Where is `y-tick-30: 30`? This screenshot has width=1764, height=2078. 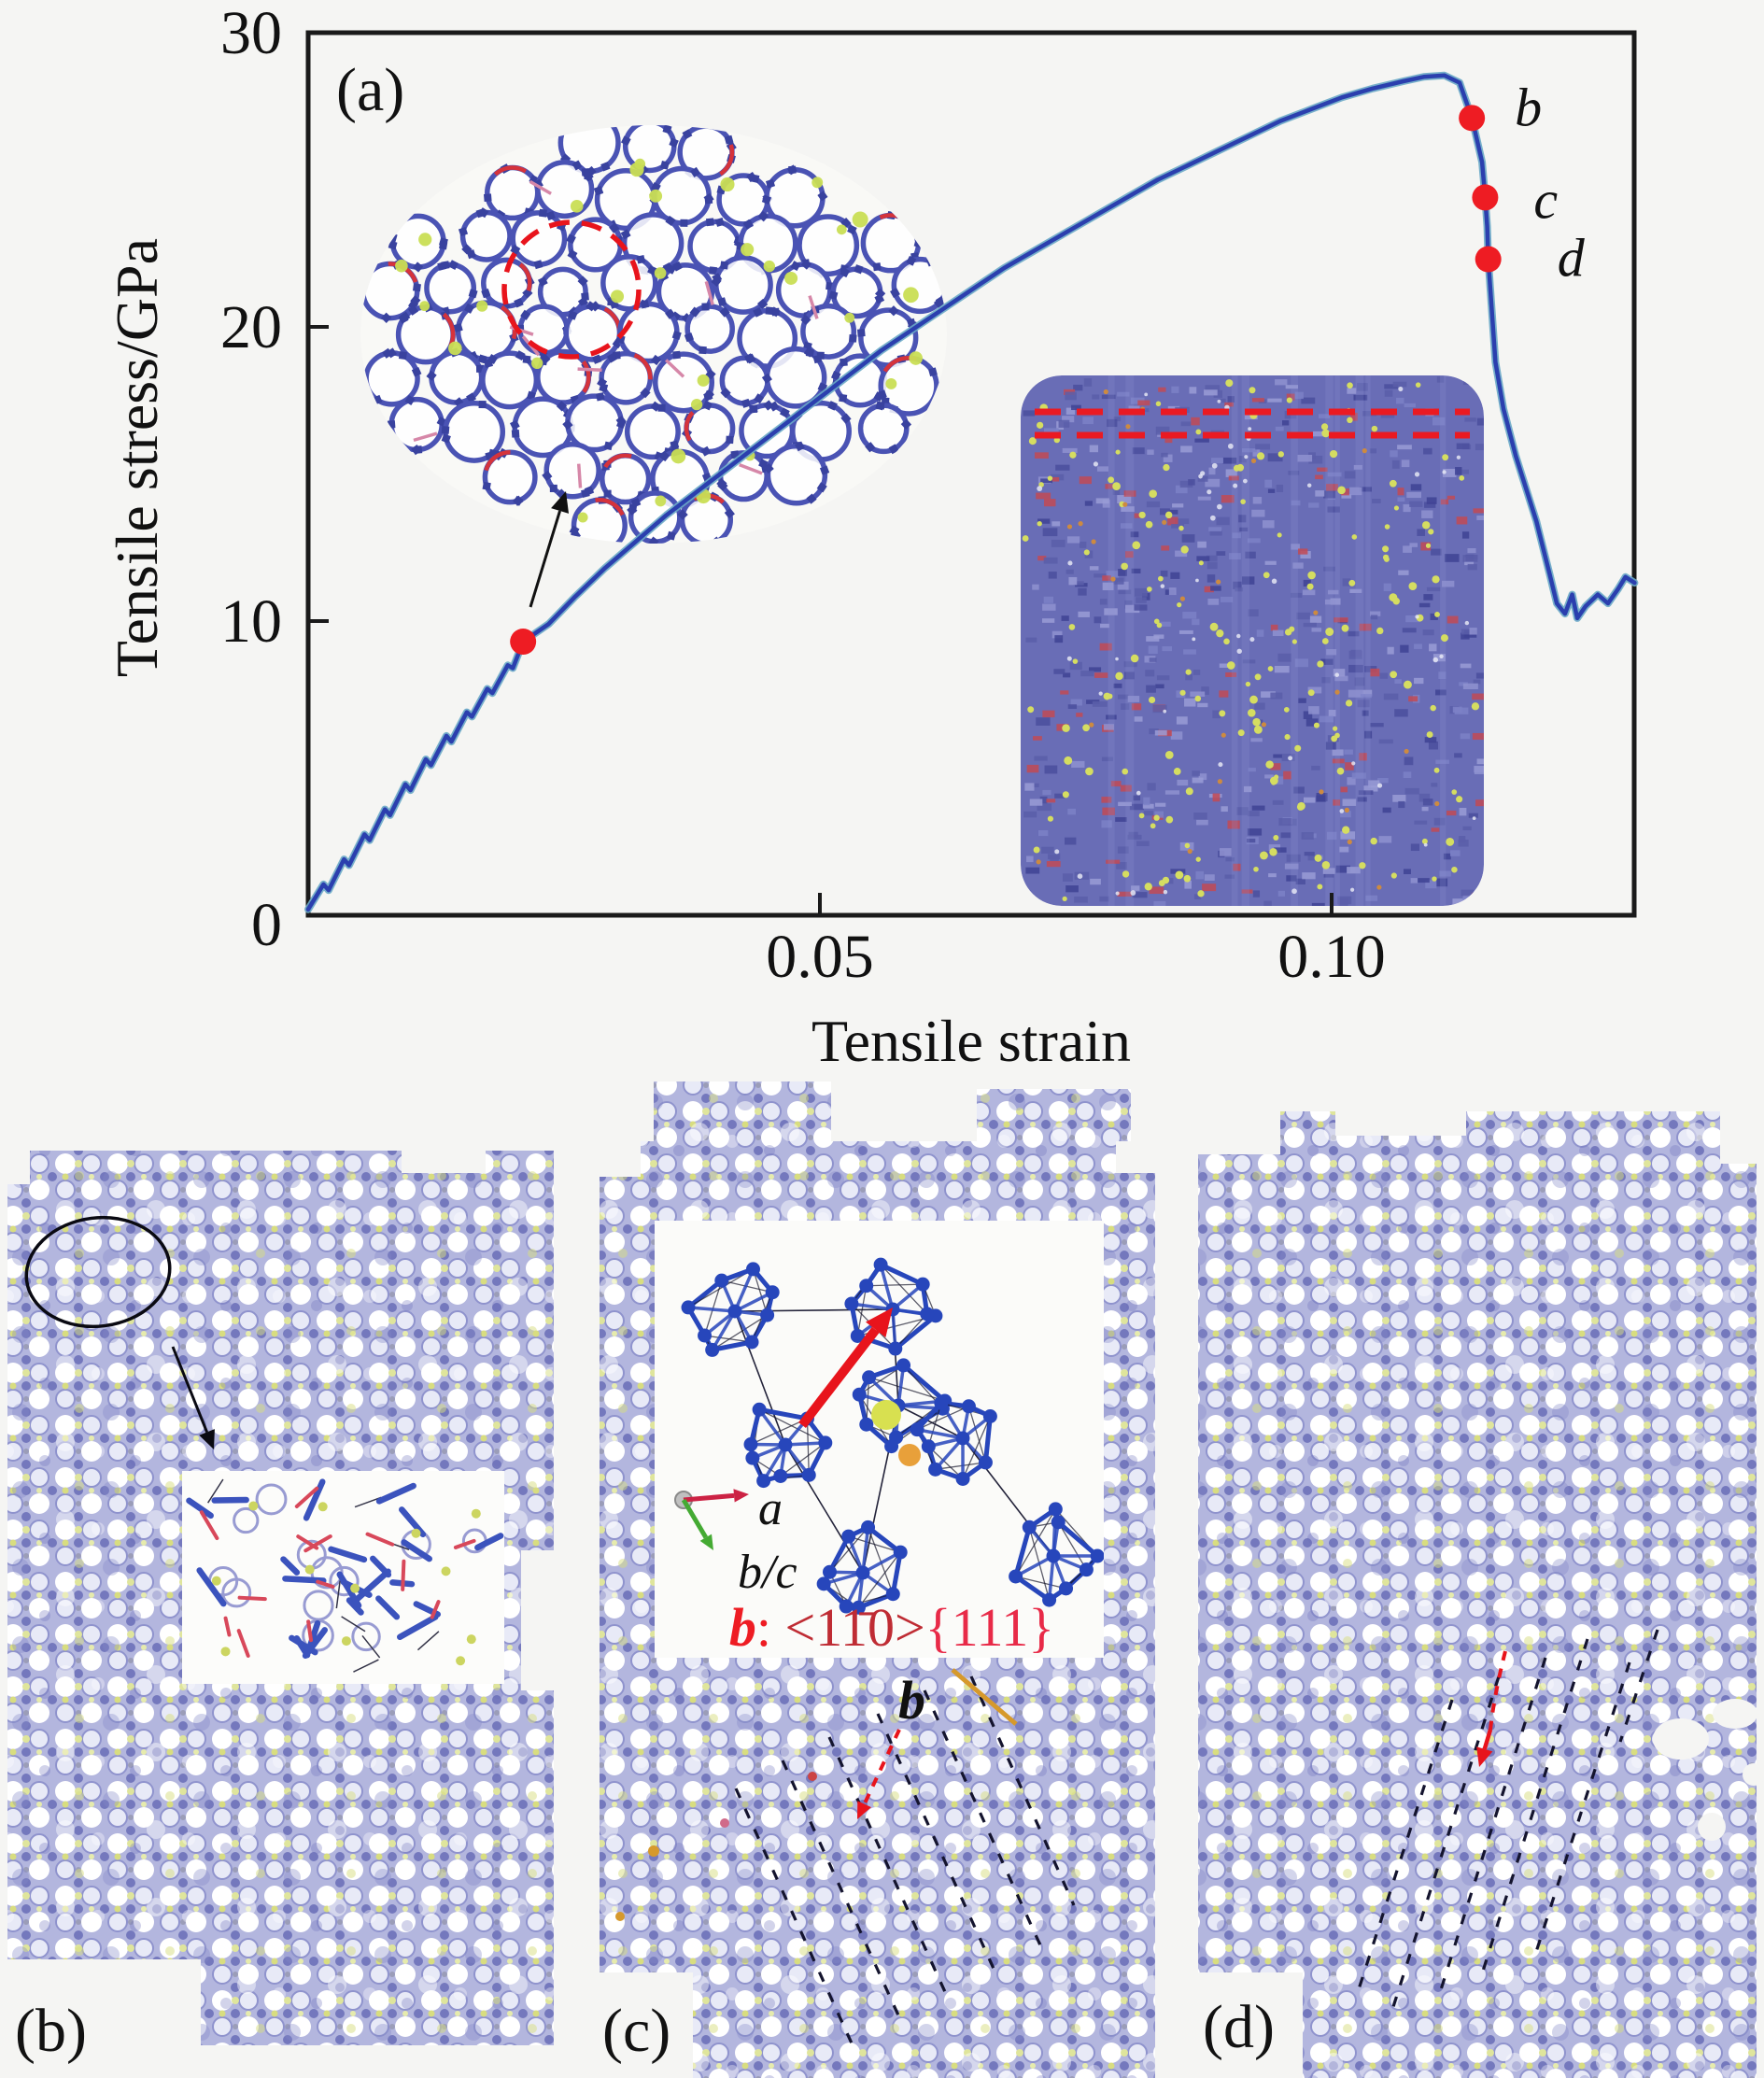
y-tick-30: 30 is located at coordinates (251, 33).